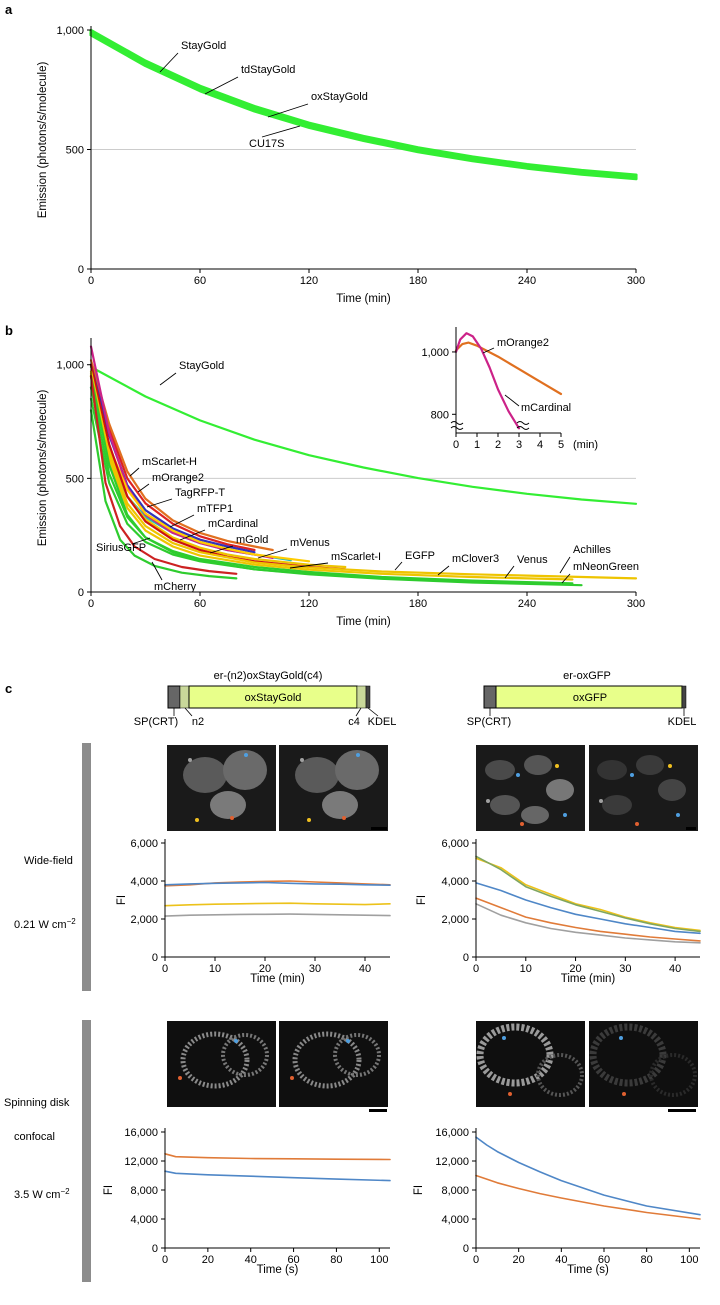 Image resolution: width=720 pixels, height=1305 pixels. I want to click on series-line-staygold, so click(363, 435).